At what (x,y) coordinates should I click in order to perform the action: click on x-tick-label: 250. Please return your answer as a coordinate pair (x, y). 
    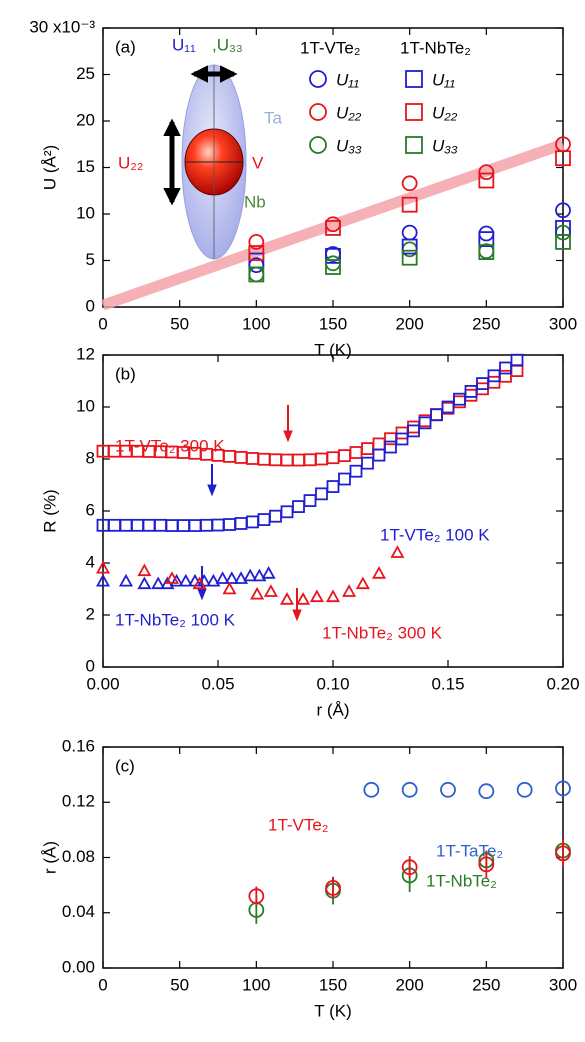
    Looking at the image, I should click on (486, 323).